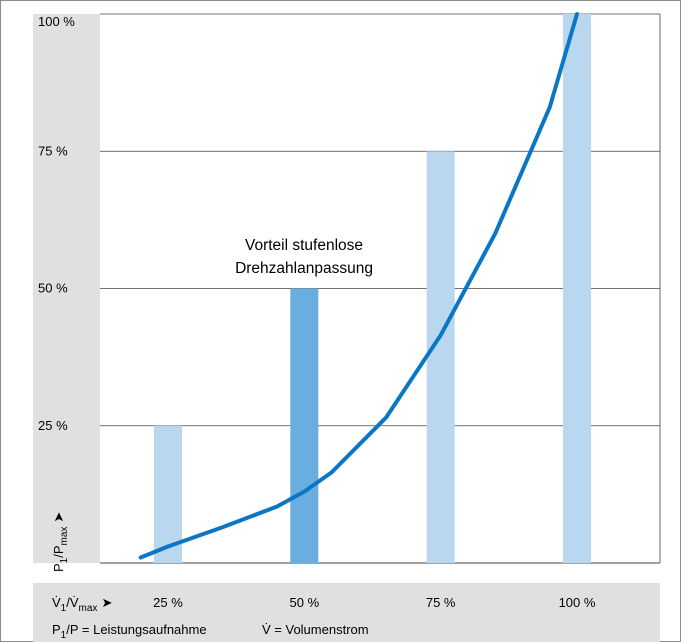 This screenshot has width=681, height=642. I want to click on y-axis-label: P1/Pmax➤, so click(60, 542).